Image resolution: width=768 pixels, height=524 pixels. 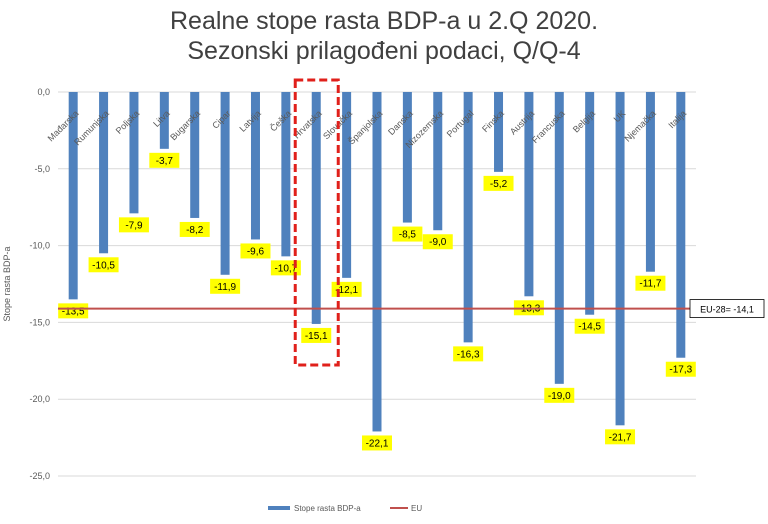 I want to click on eu-label-box, so click(x=727, y=308).